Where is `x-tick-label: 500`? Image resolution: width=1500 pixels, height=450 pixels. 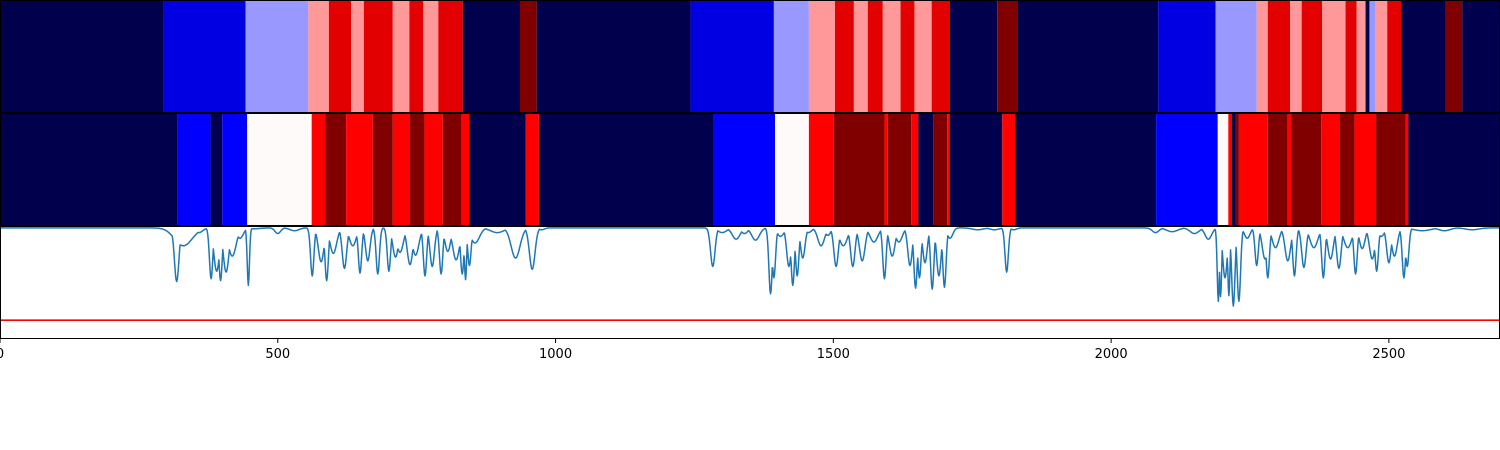 x-tick-label: 500 is located at coordinates (277, 354).